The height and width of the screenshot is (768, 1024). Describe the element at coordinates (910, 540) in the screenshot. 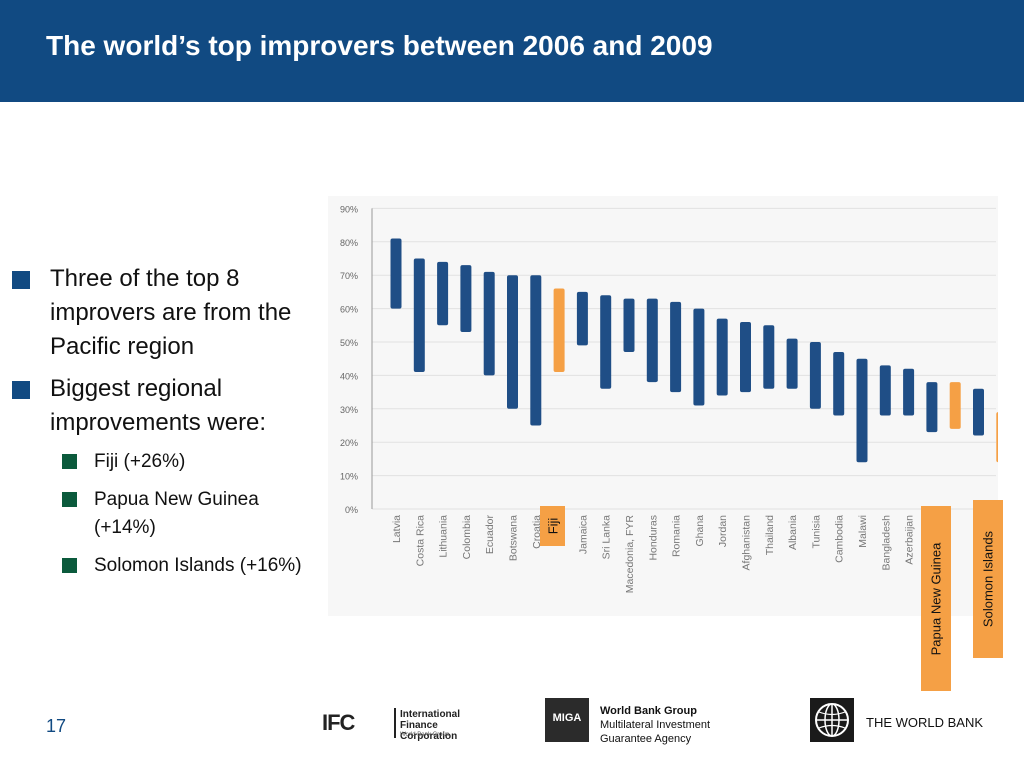

I see `x-tick-label: Azerbaijan` at that location.